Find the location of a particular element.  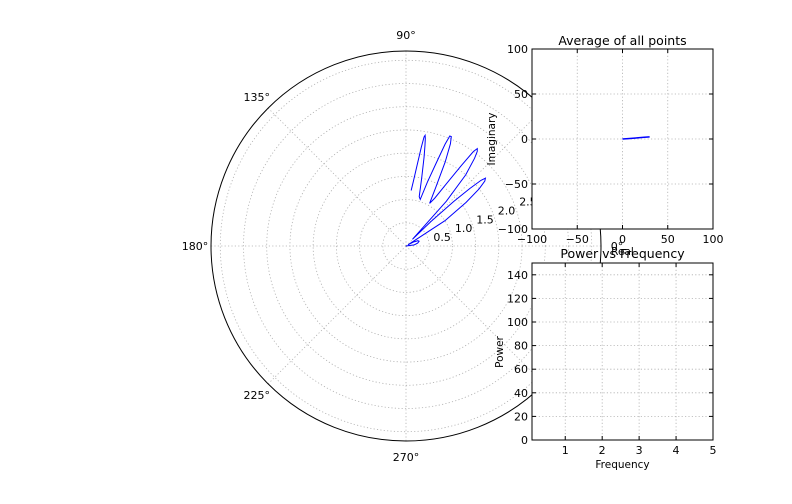

x-tick-label: 0 is located at coordinates (622, 239).